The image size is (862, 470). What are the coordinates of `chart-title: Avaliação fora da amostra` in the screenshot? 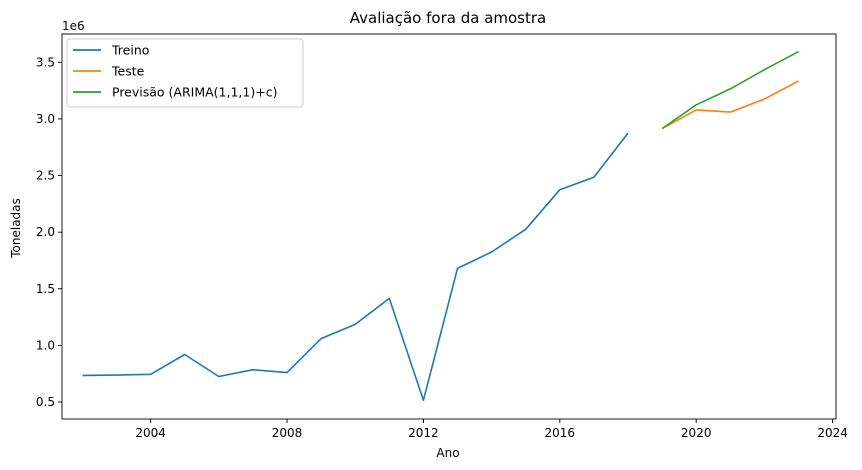 It's located at (448, 18).